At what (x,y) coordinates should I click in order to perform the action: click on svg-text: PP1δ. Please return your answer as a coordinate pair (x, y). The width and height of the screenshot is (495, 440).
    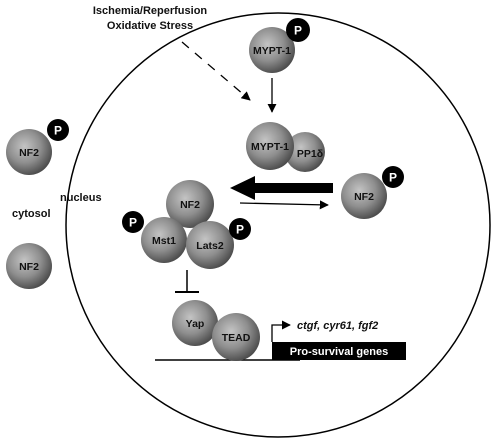
    Looking at the image, I should click on (310, 154).